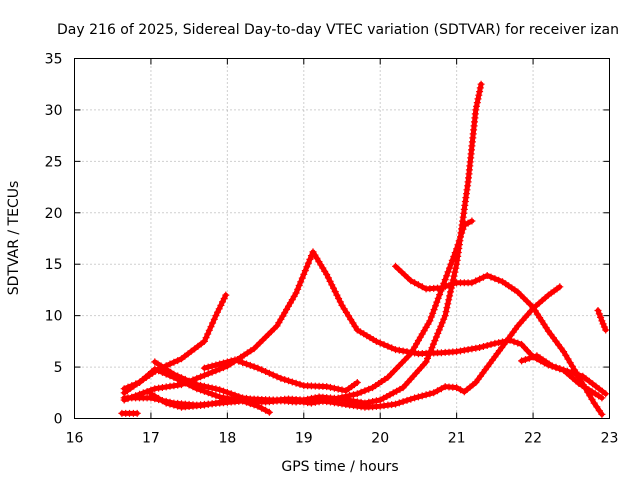  I want to click on y-tick-label: 25, so click(54, 162).